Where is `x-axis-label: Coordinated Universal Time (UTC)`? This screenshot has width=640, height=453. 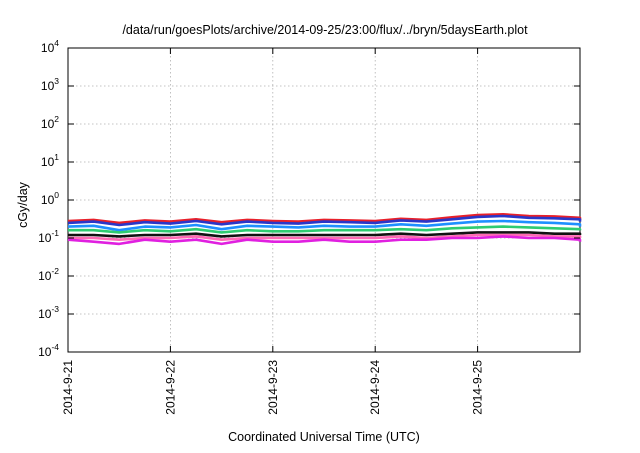 x-axis-label: Coordinated Universal Time (UTC) is located at coordinates (324, 437).